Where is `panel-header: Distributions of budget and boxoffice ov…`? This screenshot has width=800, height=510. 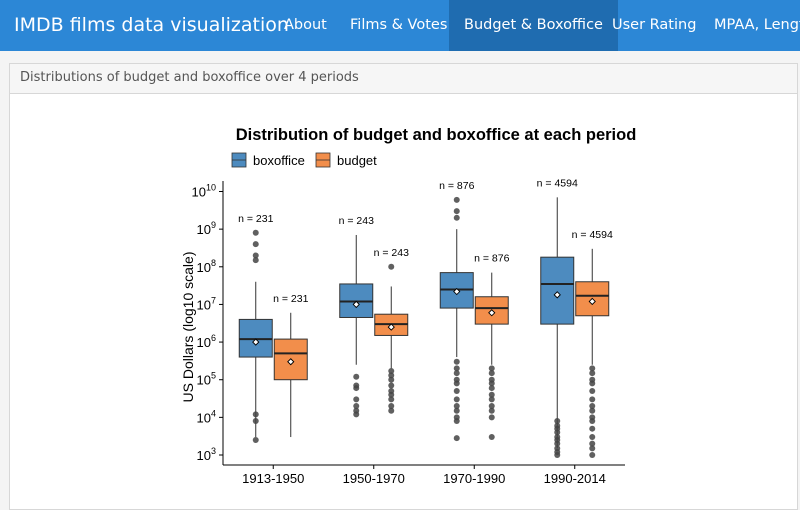 panel-header: Distributions of budget and boxoffice ov… is located at coordinates (403, 79).